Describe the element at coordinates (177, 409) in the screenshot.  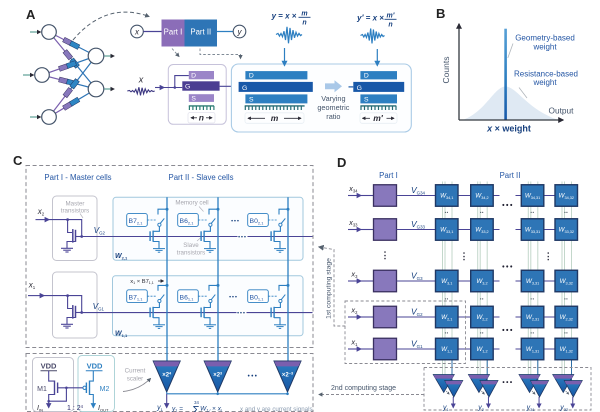
I see `svg-text: y1 =` at that location.